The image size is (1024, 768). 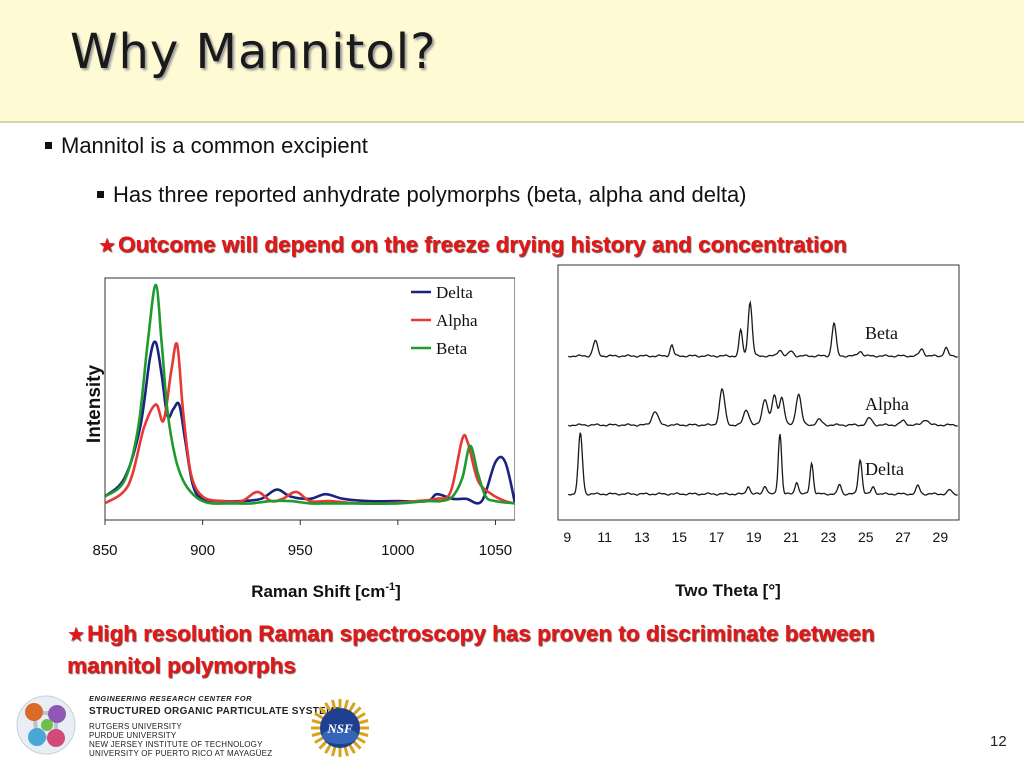 What do you see at coordinates (791, 537) in the screenshot?
I see `xrd-x-tick-label: 21` at bounding box center [791, 537].